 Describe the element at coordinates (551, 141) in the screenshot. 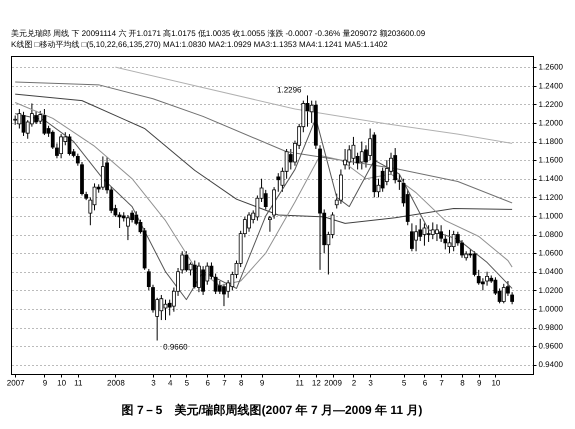

I see `y-tick-label: 1.1800` at that location.